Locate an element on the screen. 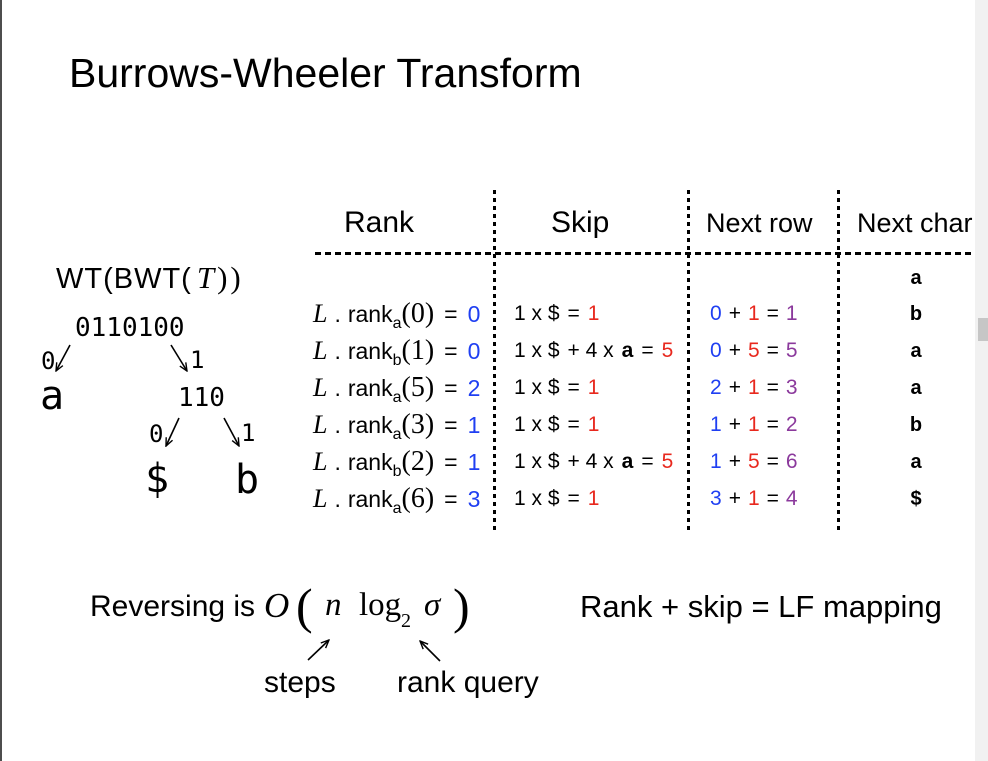  skip-amount: 1 is located at coordinates (753, 498).